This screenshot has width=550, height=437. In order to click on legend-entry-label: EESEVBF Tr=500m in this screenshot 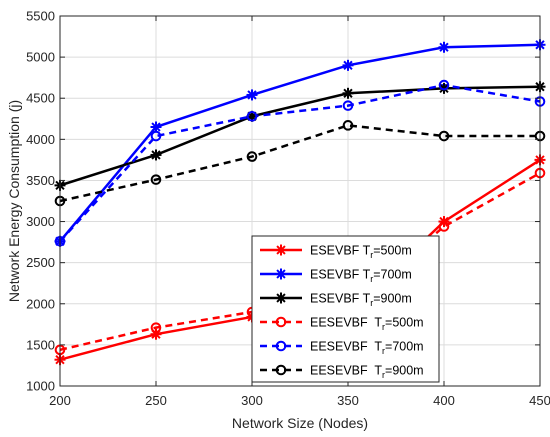, I will do `click(367, 324)`.